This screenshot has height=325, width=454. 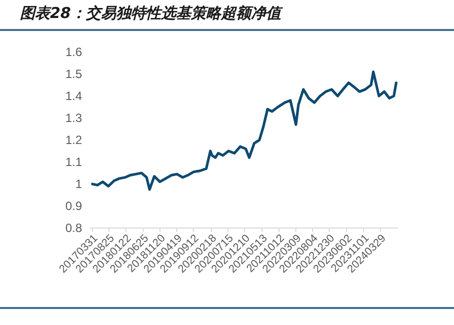 I want to click on y-tick-label: 1.1, so click(x=73, y=162).